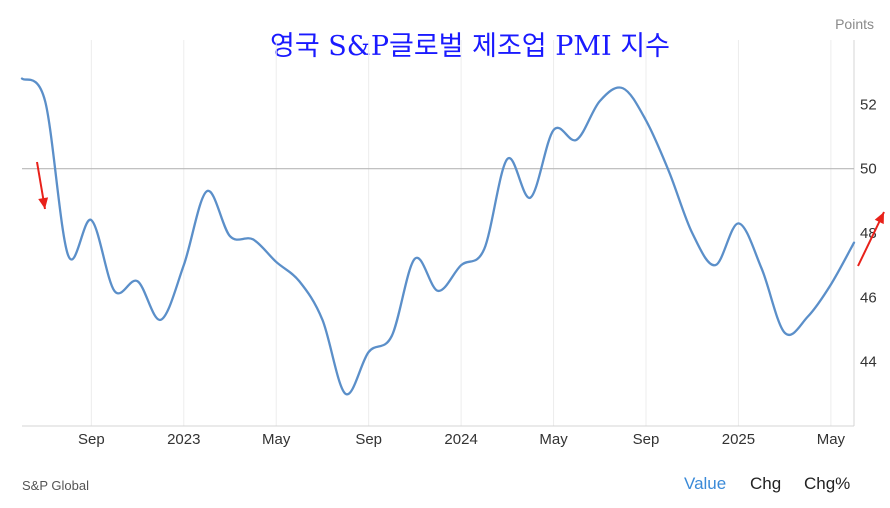 The width and height of the screenshot is (890, 508). Describe the element at coordinates (868, 297) in the screenshot. I see `y-tick-label: 46` at that location.